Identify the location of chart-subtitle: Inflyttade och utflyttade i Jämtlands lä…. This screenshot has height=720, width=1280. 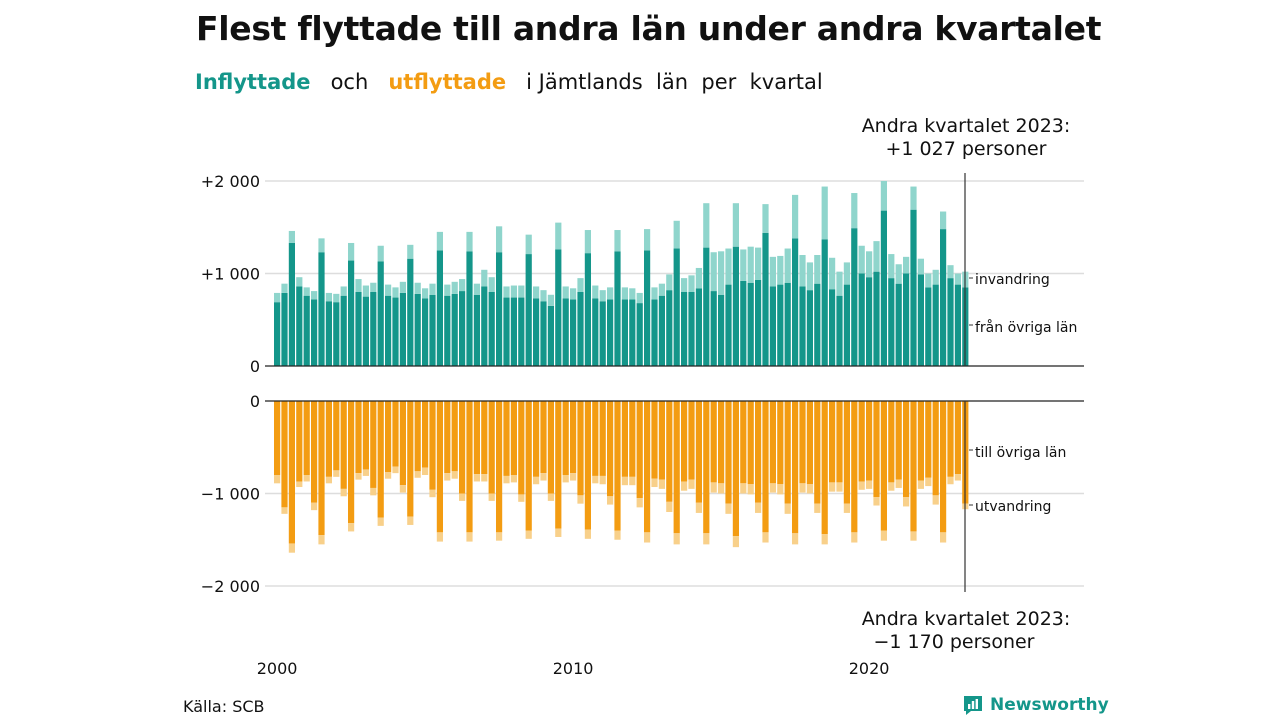
(509, 82).